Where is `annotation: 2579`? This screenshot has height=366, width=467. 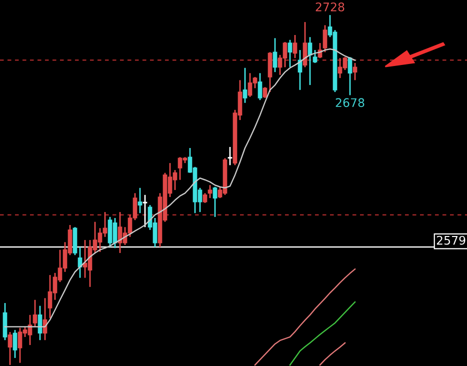 annotation: 2579 is located at coordinates (451, 240).